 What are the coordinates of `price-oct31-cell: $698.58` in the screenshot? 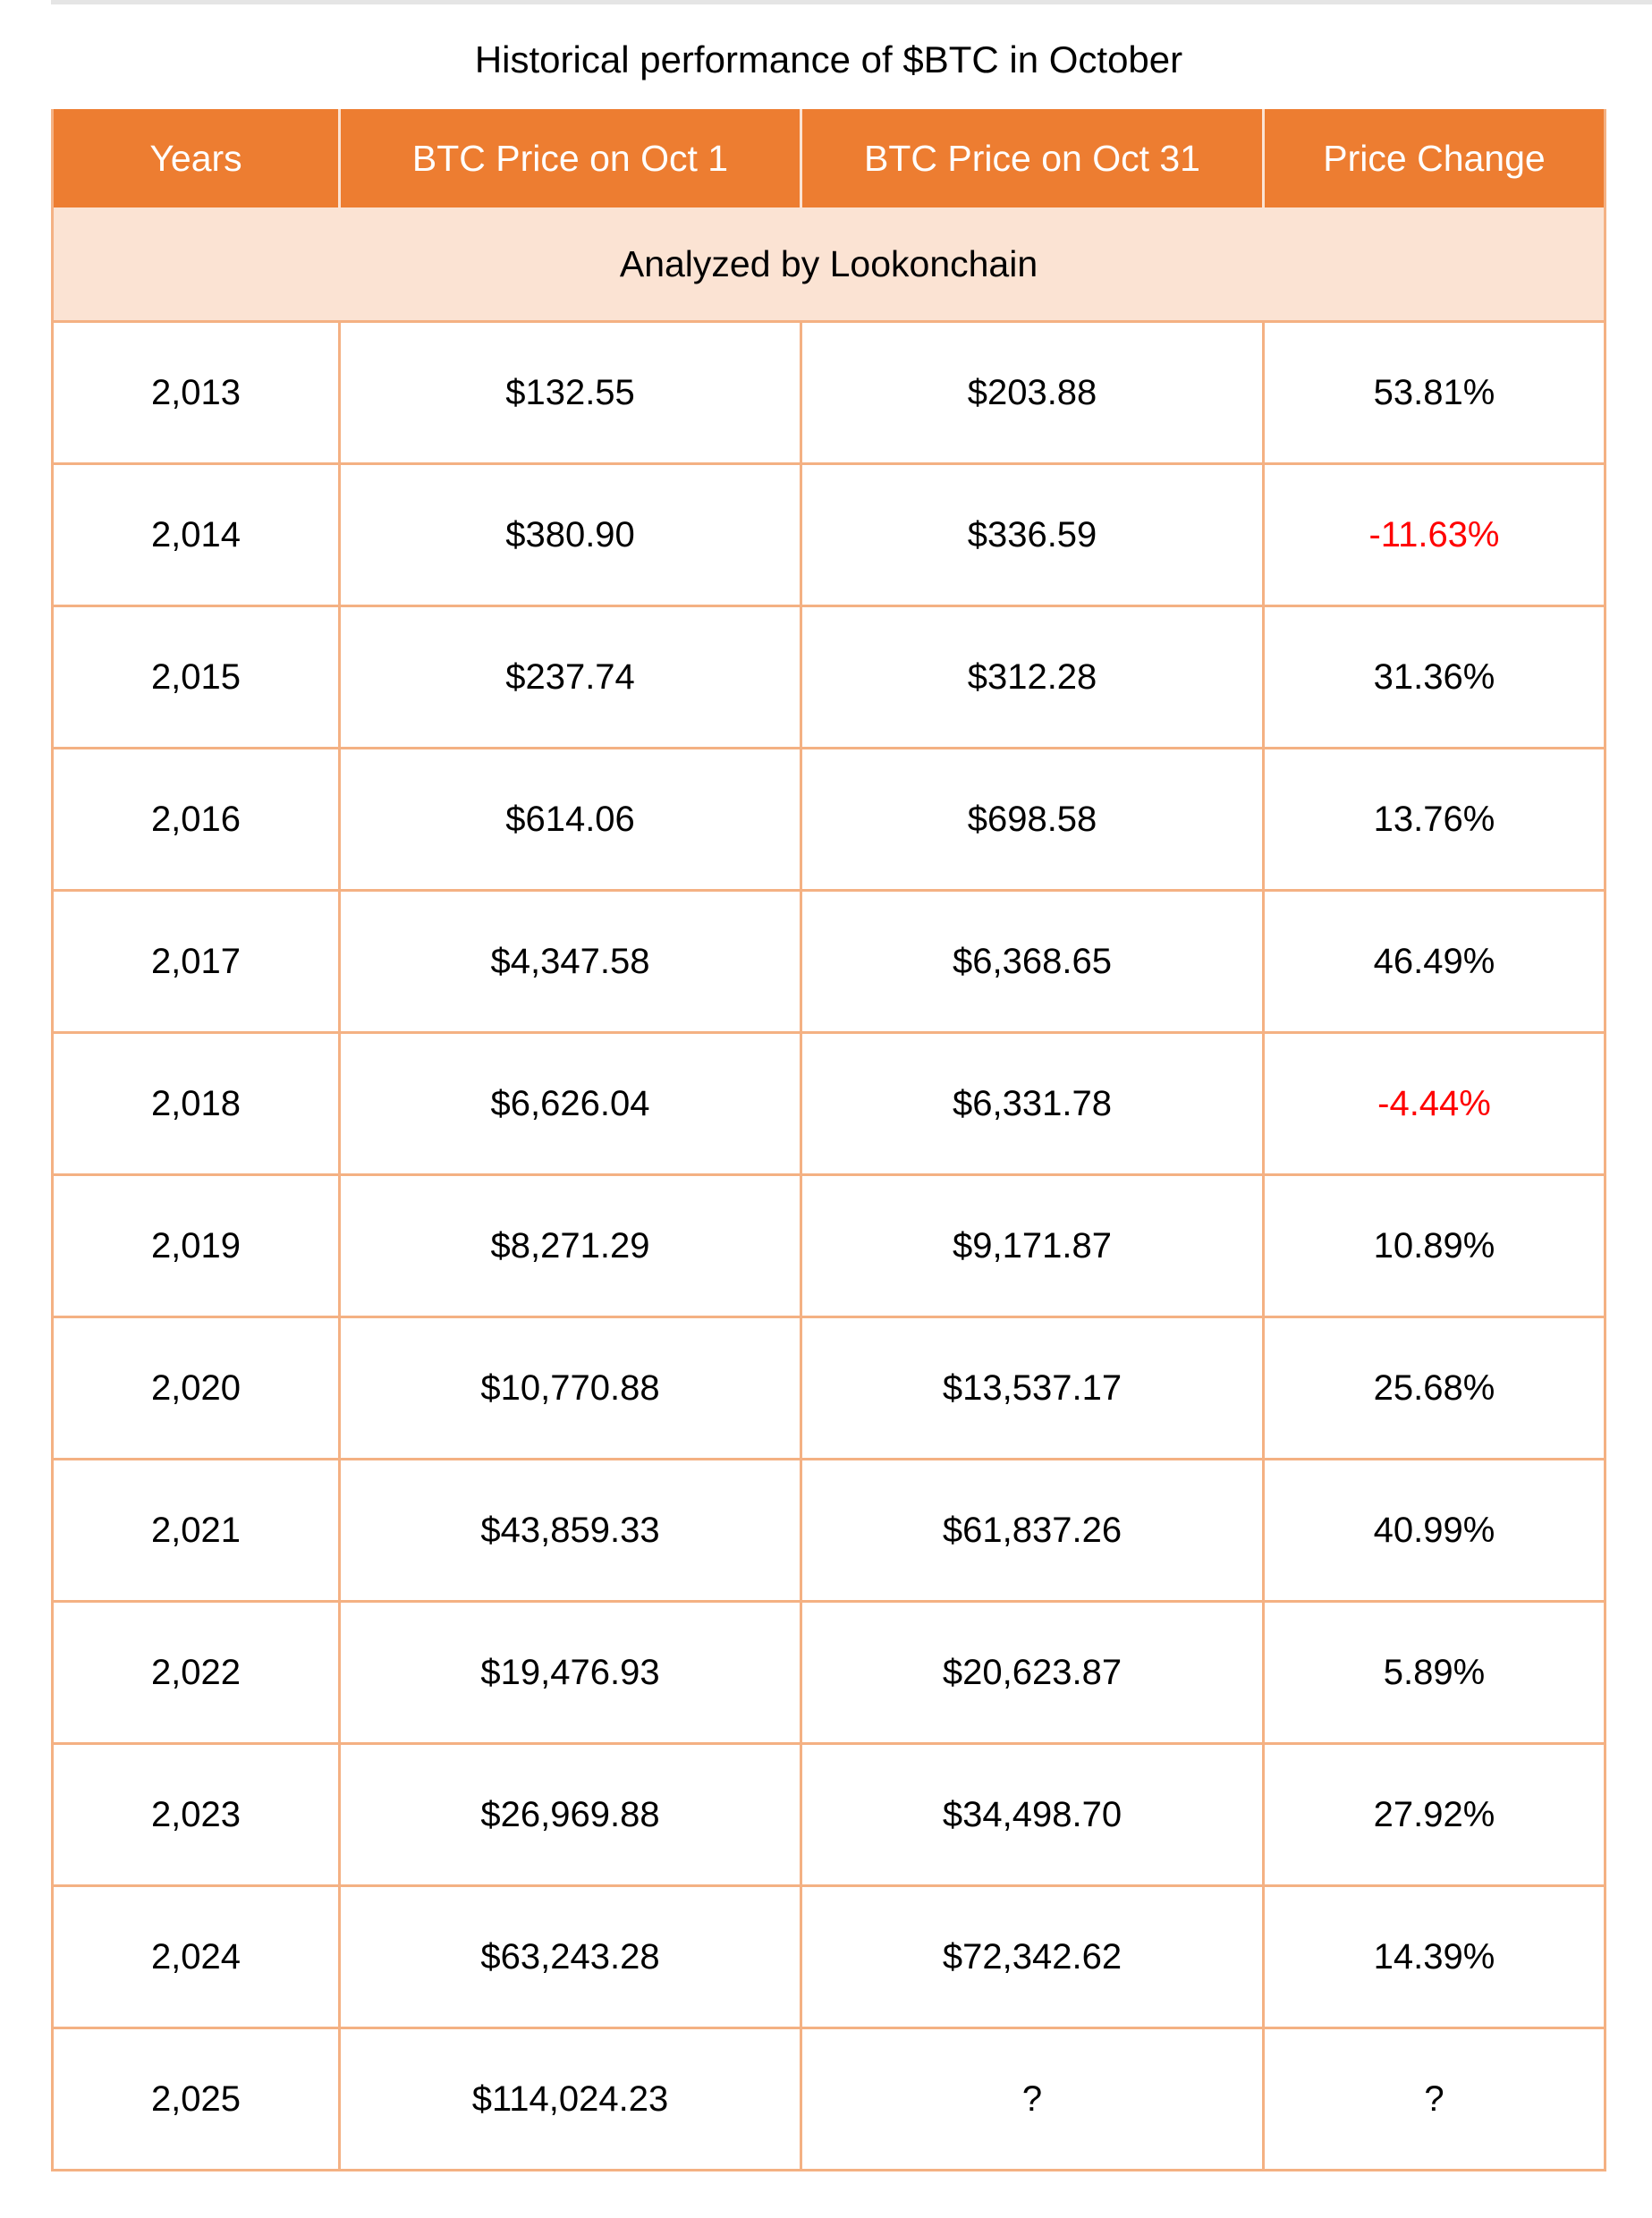 It's located at (1031, 820).